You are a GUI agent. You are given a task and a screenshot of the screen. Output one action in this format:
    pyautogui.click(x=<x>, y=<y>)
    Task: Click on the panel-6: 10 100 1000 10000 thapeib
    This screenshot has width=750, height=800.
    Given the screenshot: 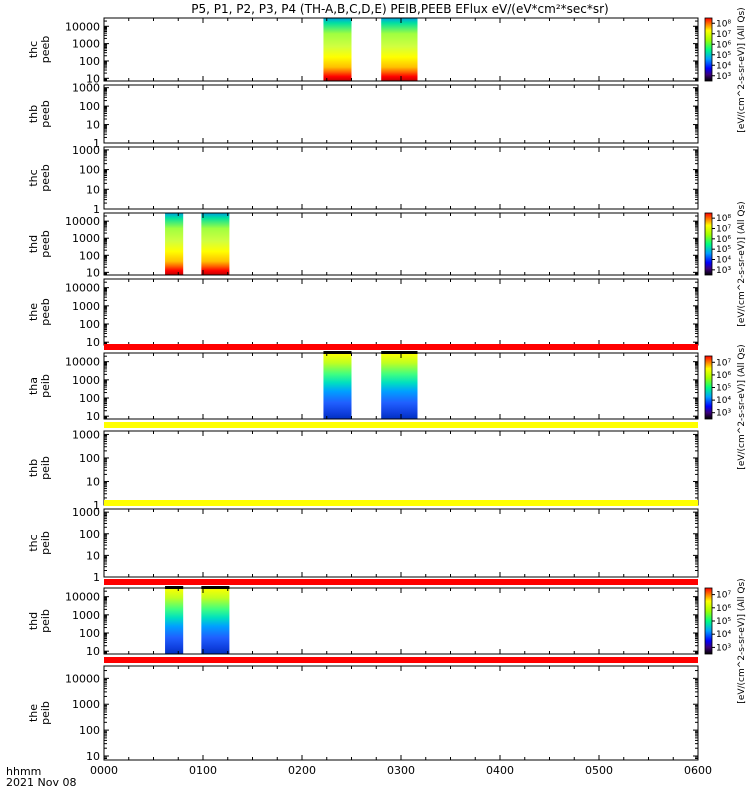 What is the action you would take?
    pyautogui.click(x=363, y=387)
    